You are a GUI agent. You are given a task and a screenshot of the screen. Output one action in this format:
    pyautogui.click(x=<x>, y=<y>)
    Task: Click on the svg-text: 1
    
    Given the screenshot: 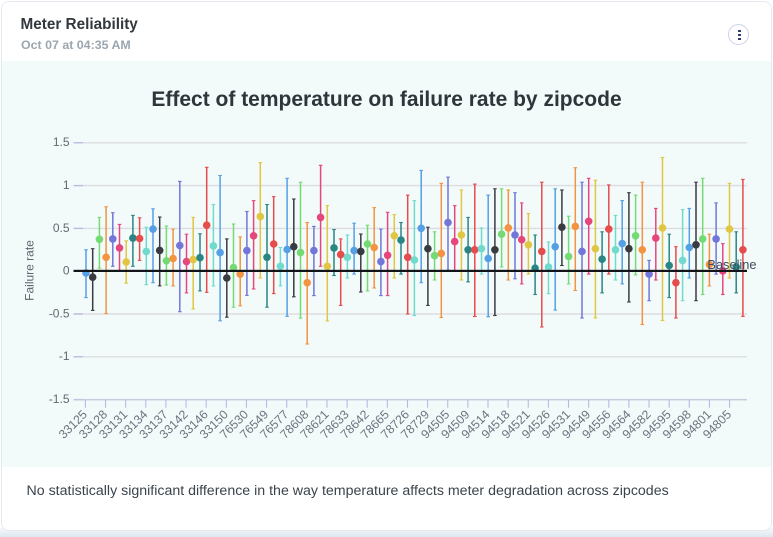 What is the action you would take?
    pyautogui.click(x=66, y=185)
    